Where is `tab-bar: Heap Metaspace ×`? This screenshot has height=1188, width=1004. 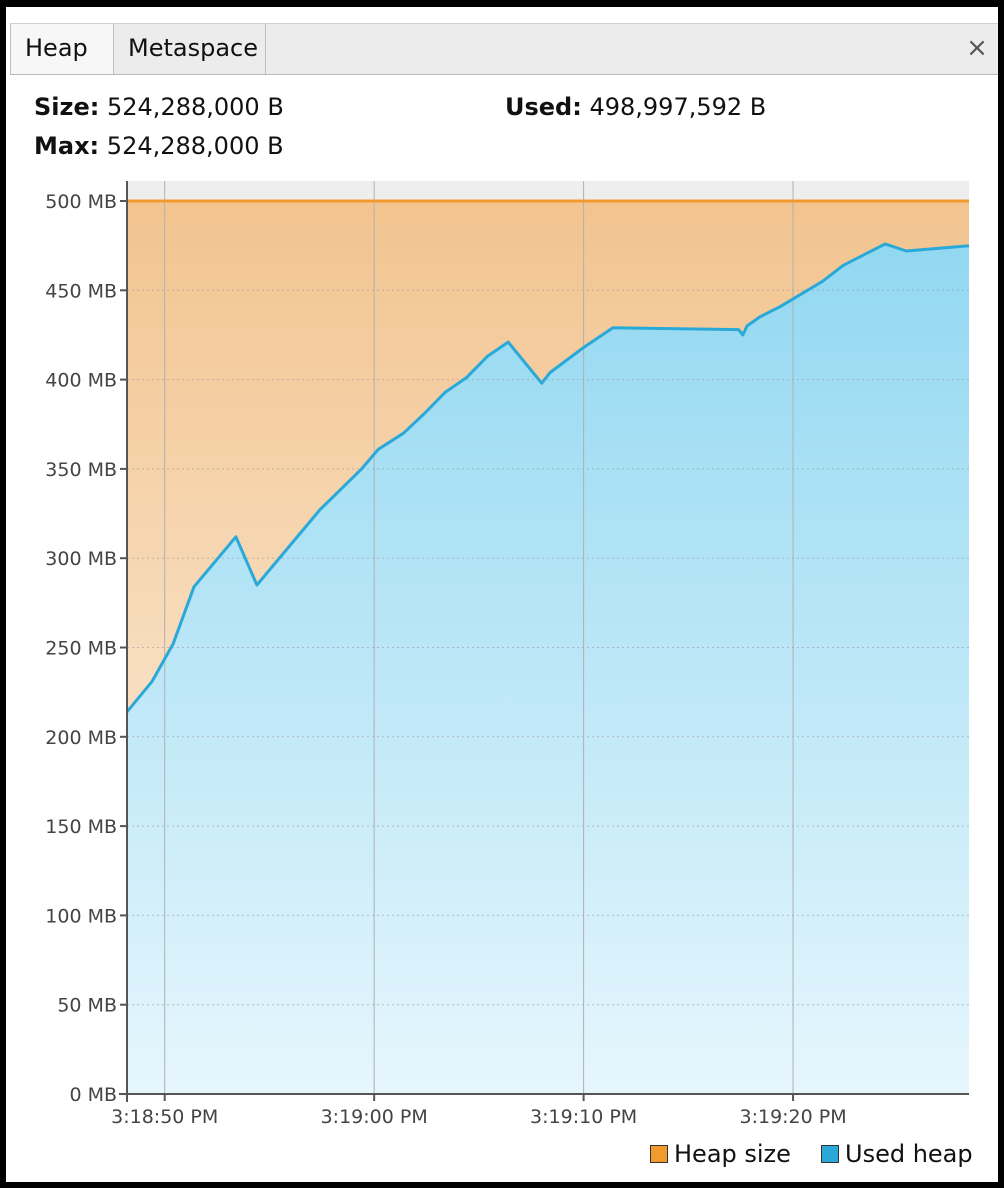 tab-bar: Heap Metaspace × is located at coordinates (504, 49).